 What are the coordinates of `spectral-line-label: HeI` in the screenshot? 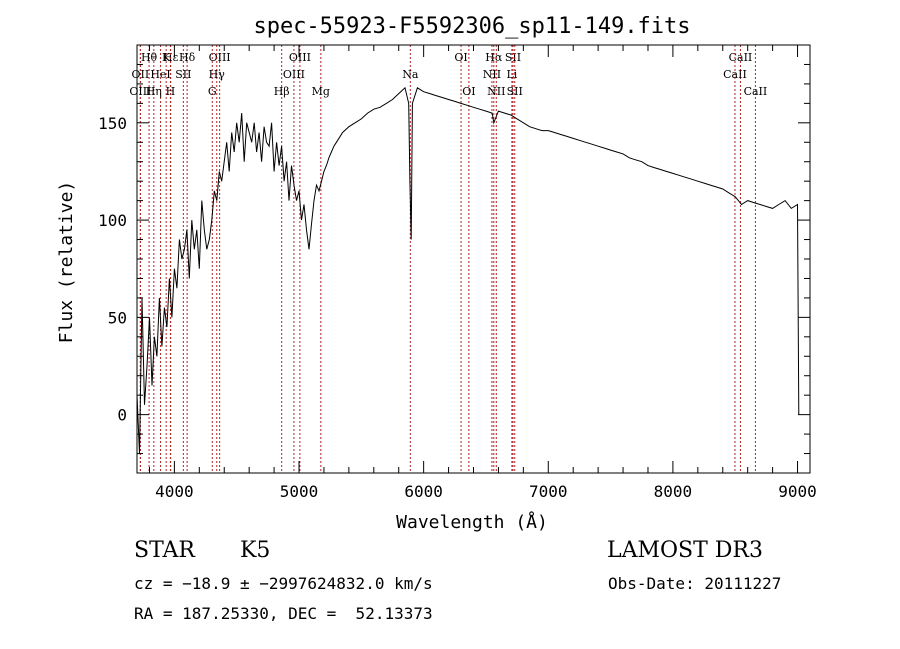 It's located at (160, 74).